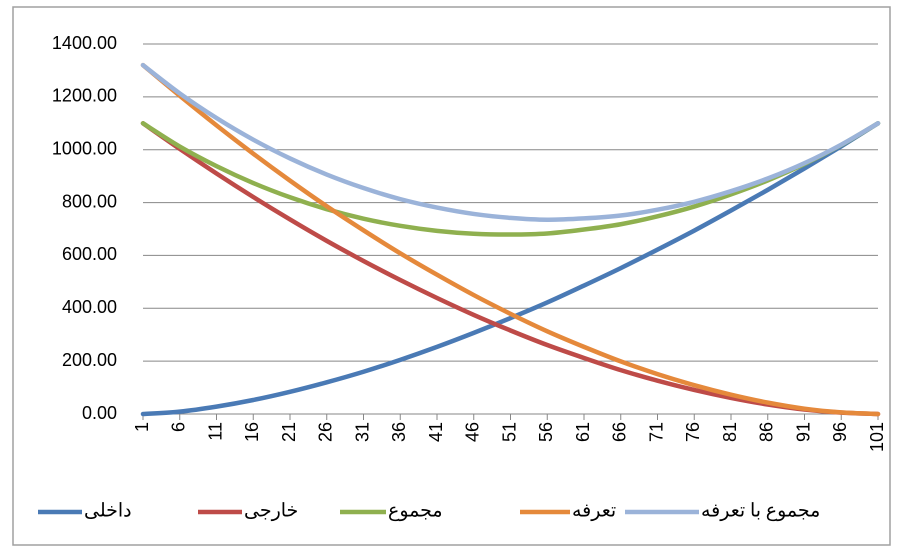 This screenshot has height=546, width=897. What do you see at coordinates (415, 510) in the screenshot?
I see `legend-label: مجموع` at bounding box center [415, 510].